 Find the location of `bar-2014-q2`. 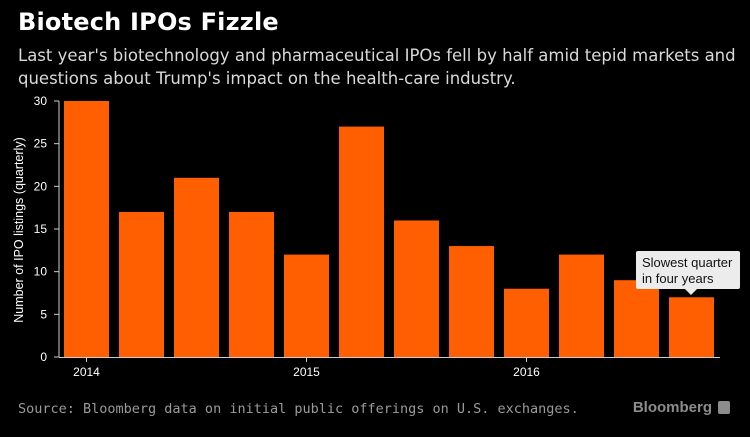

bar-2014-q2 is located at coordinates (141, 284).